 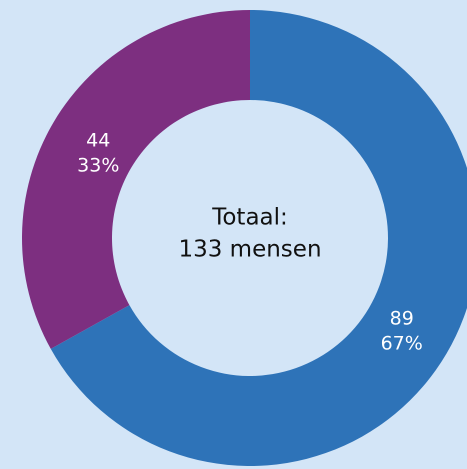 What do you see at coordinates (249, 218) in the screenshot?
I see `center-label: Totaal:` at bounding box center [249, 218].